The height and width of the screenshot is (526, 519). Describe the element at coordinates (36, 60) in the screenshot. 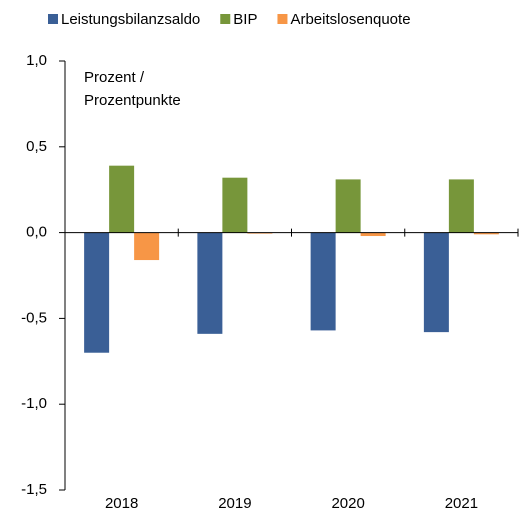

I see `y-tick-label: 1,0` at that location.